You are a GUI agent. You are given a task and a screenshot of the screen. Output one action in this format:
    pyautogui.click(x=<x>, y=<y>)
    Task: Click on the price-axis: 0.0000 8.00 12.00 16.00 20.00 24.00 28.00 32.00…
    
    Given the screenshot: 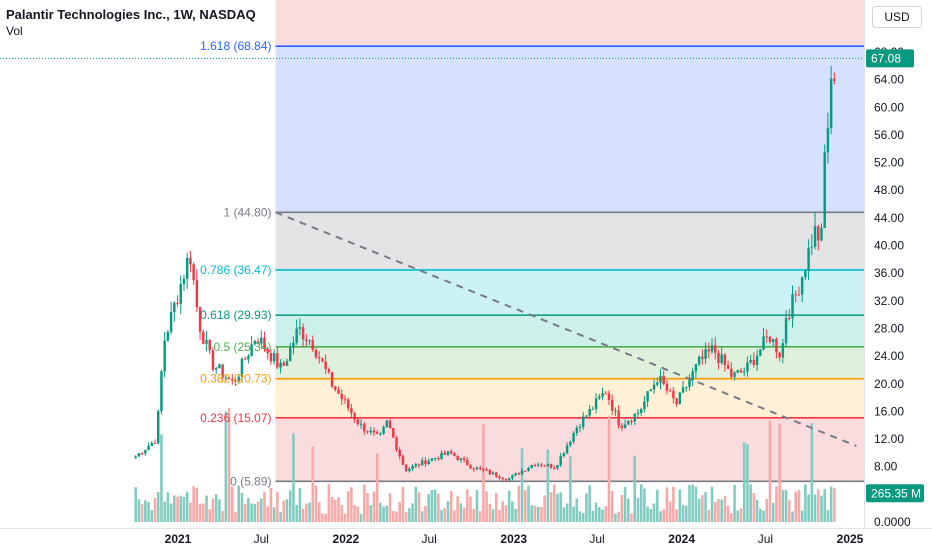 What is the action you would take?
    pyautogui.click(x=892, y=287)
    